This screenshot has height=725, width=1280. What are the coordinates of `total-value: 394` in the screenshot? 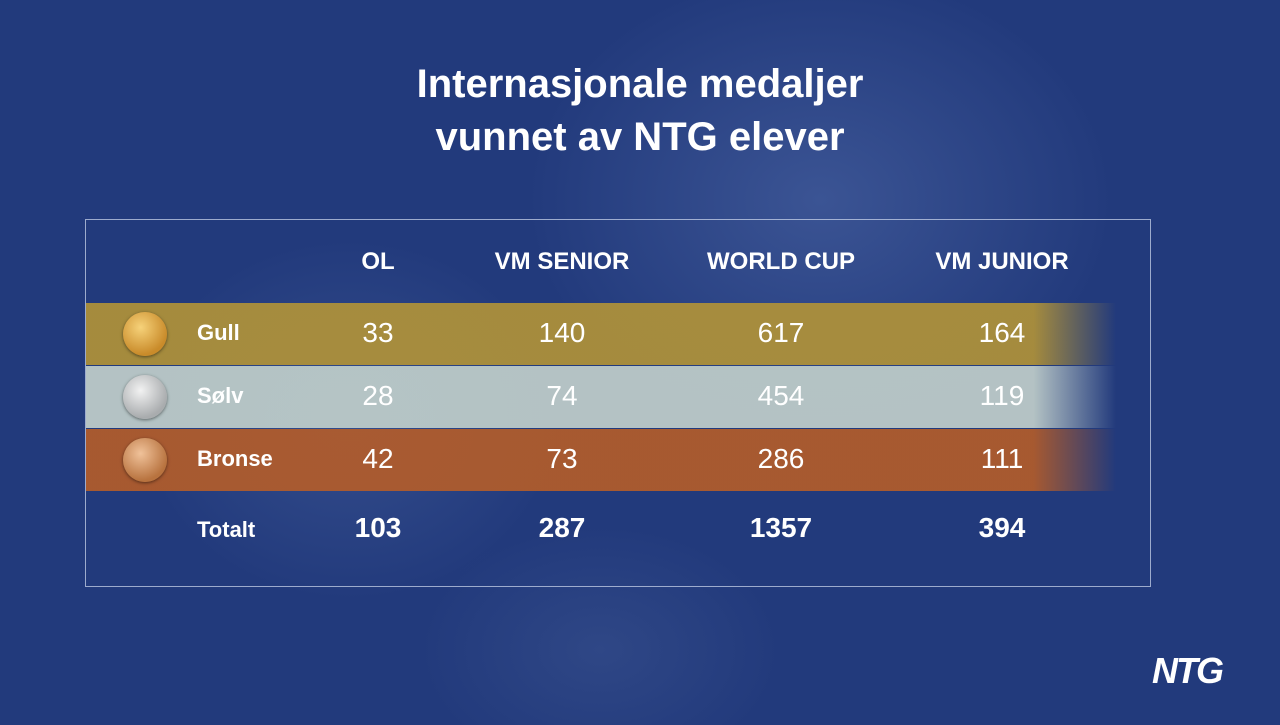 It's located at (1002, 527).